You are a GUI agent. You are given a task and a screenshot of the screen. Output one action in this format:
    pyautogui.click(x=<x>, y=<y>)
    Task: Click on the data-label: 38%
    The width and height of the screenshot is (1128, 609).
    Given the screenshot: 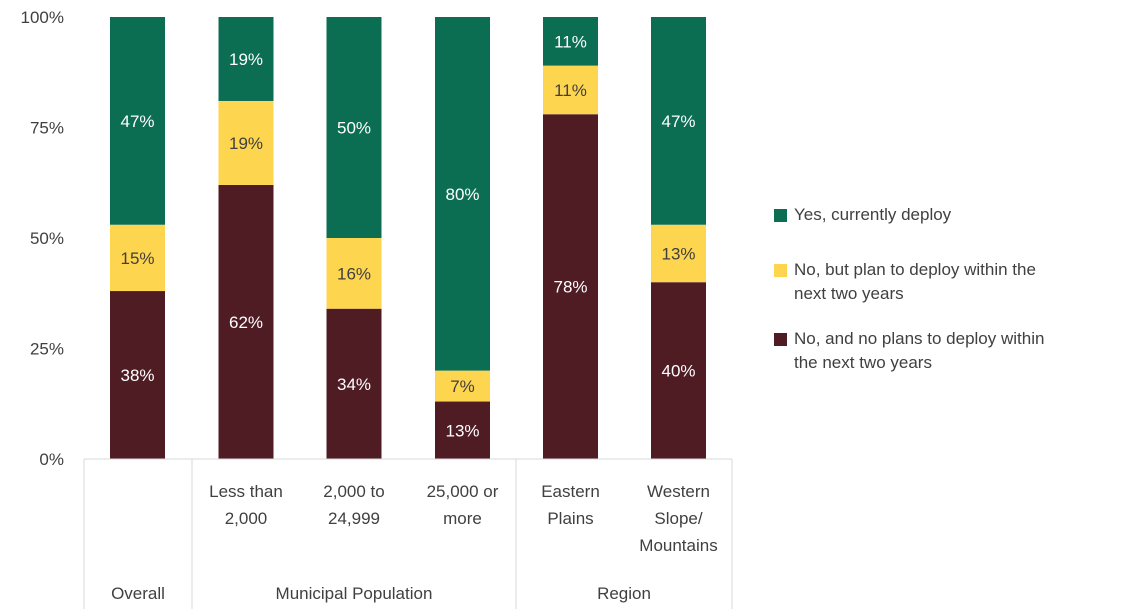 What is the action you would take?
    pyautogui.click(x=137, y=375)
    